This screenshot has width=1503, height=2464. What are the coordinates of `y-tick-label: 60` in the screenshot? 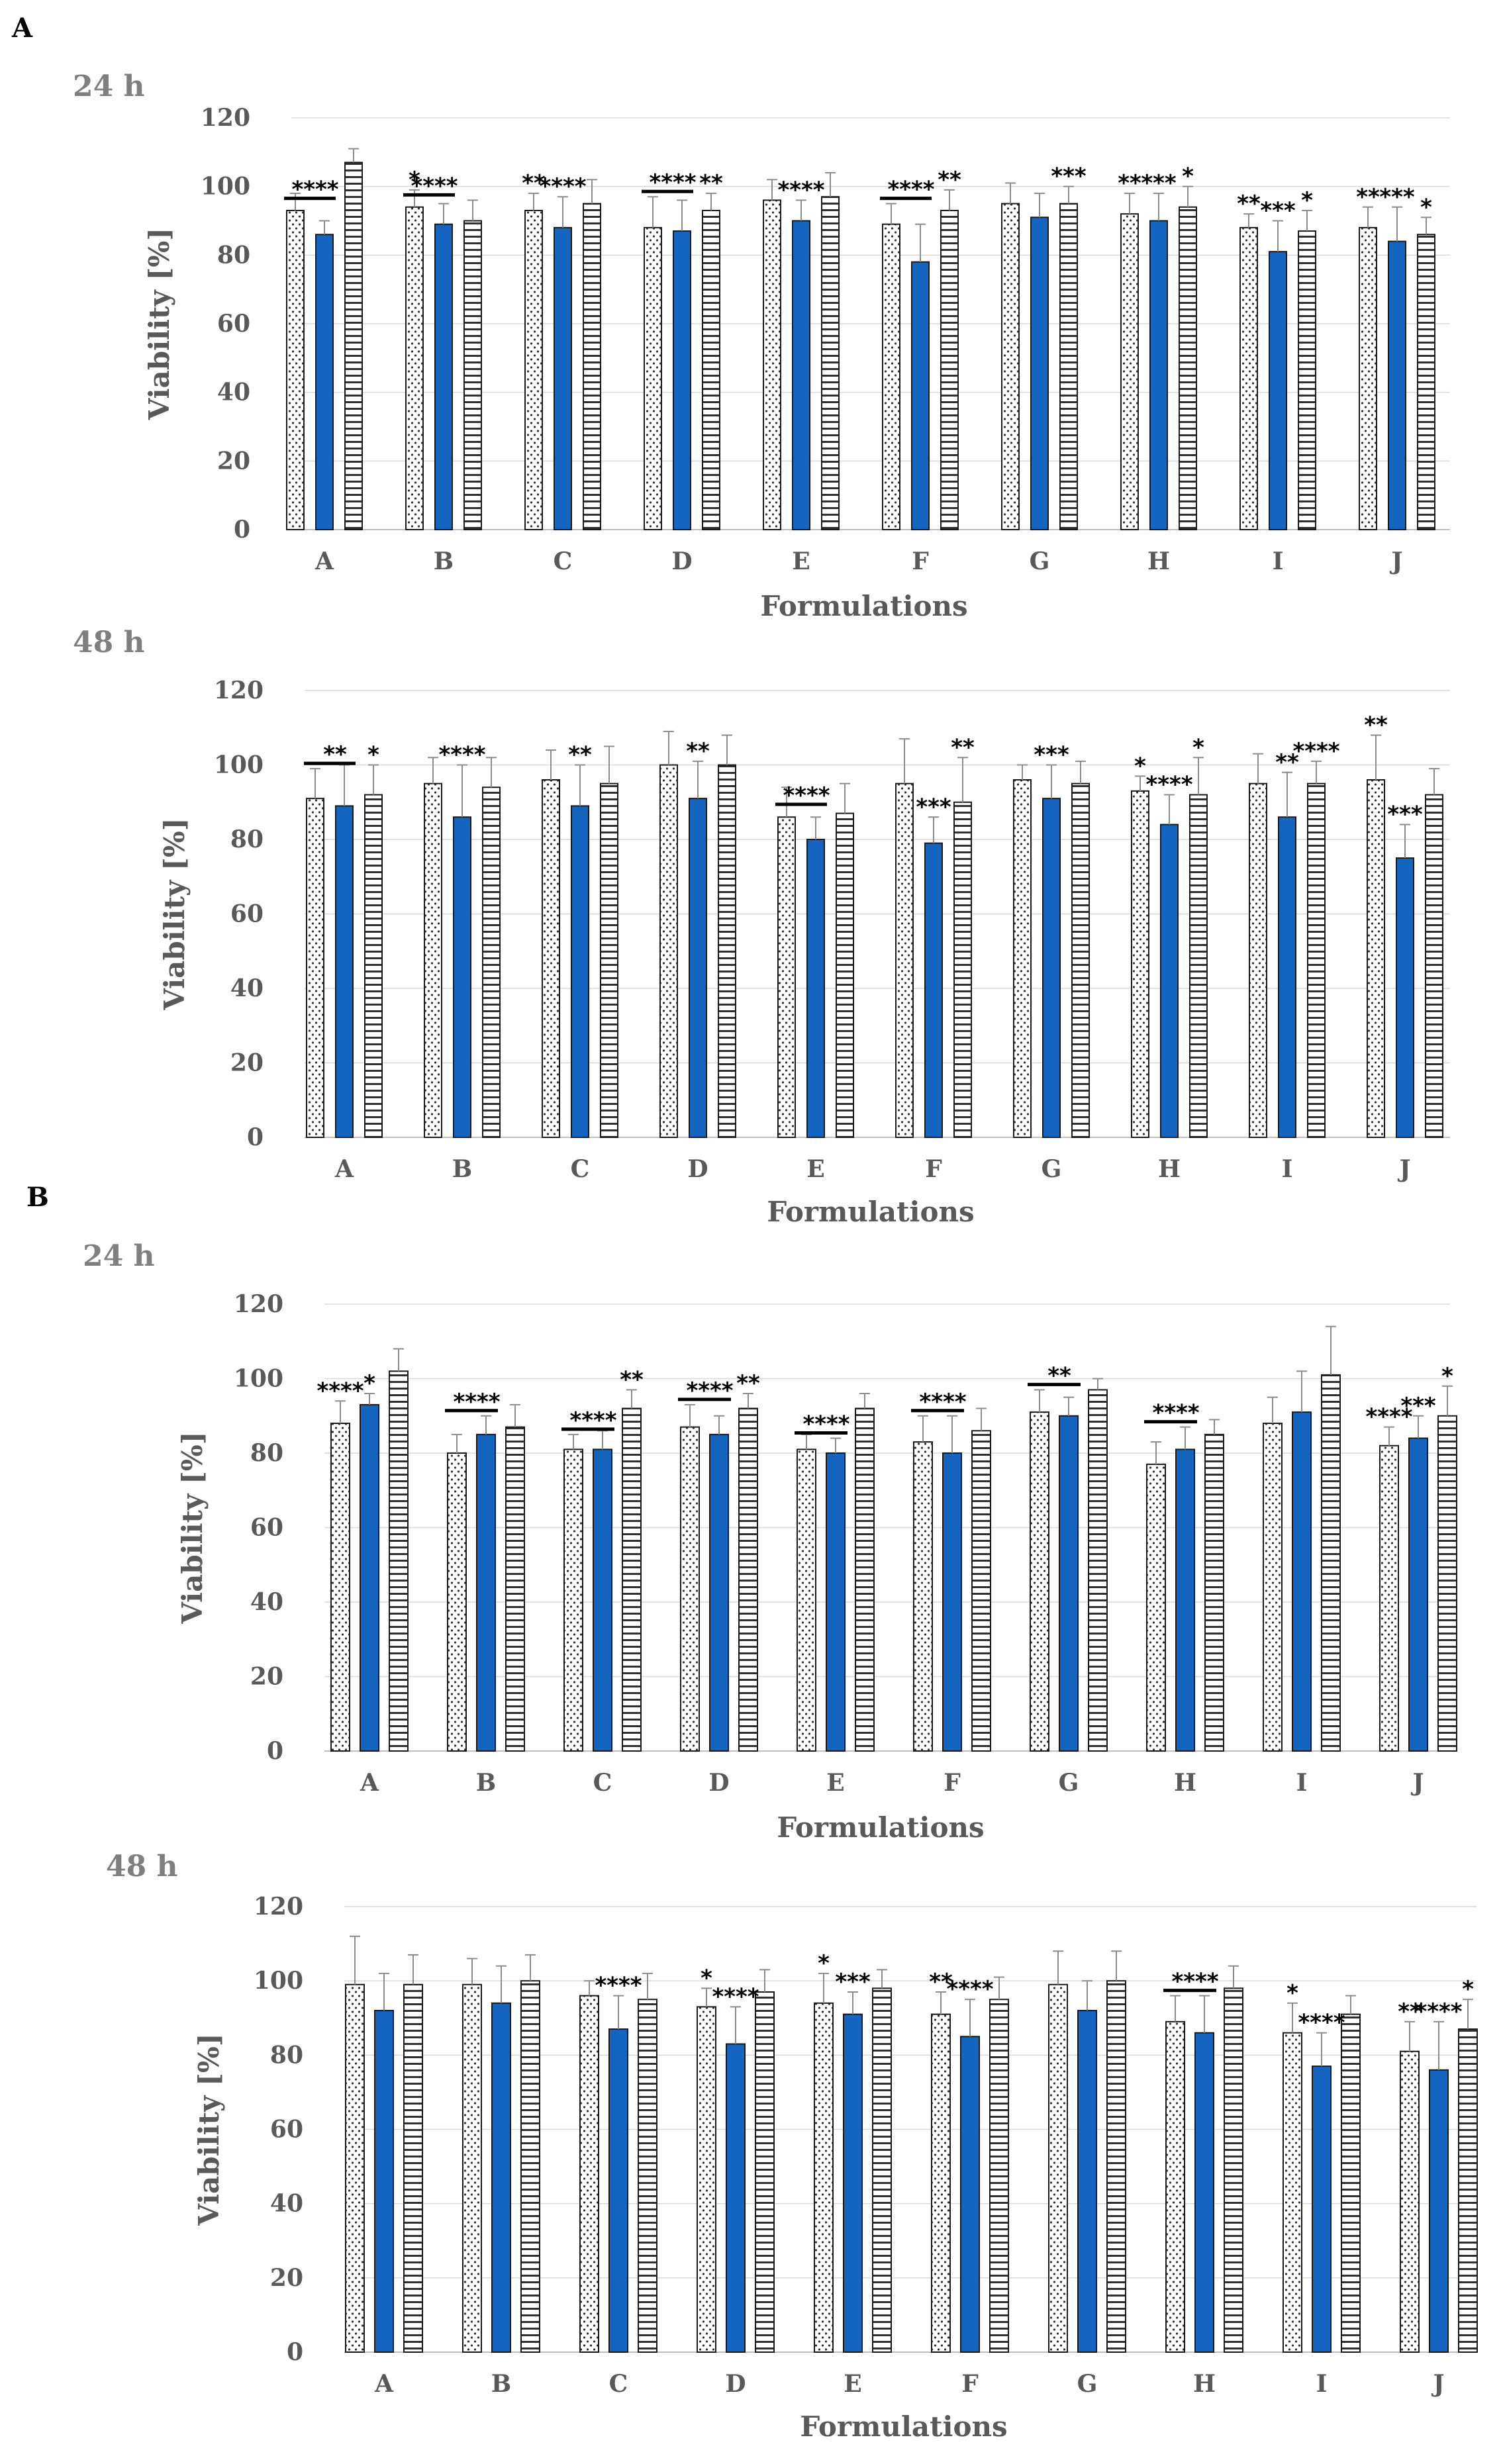 It's located at (233, 324).